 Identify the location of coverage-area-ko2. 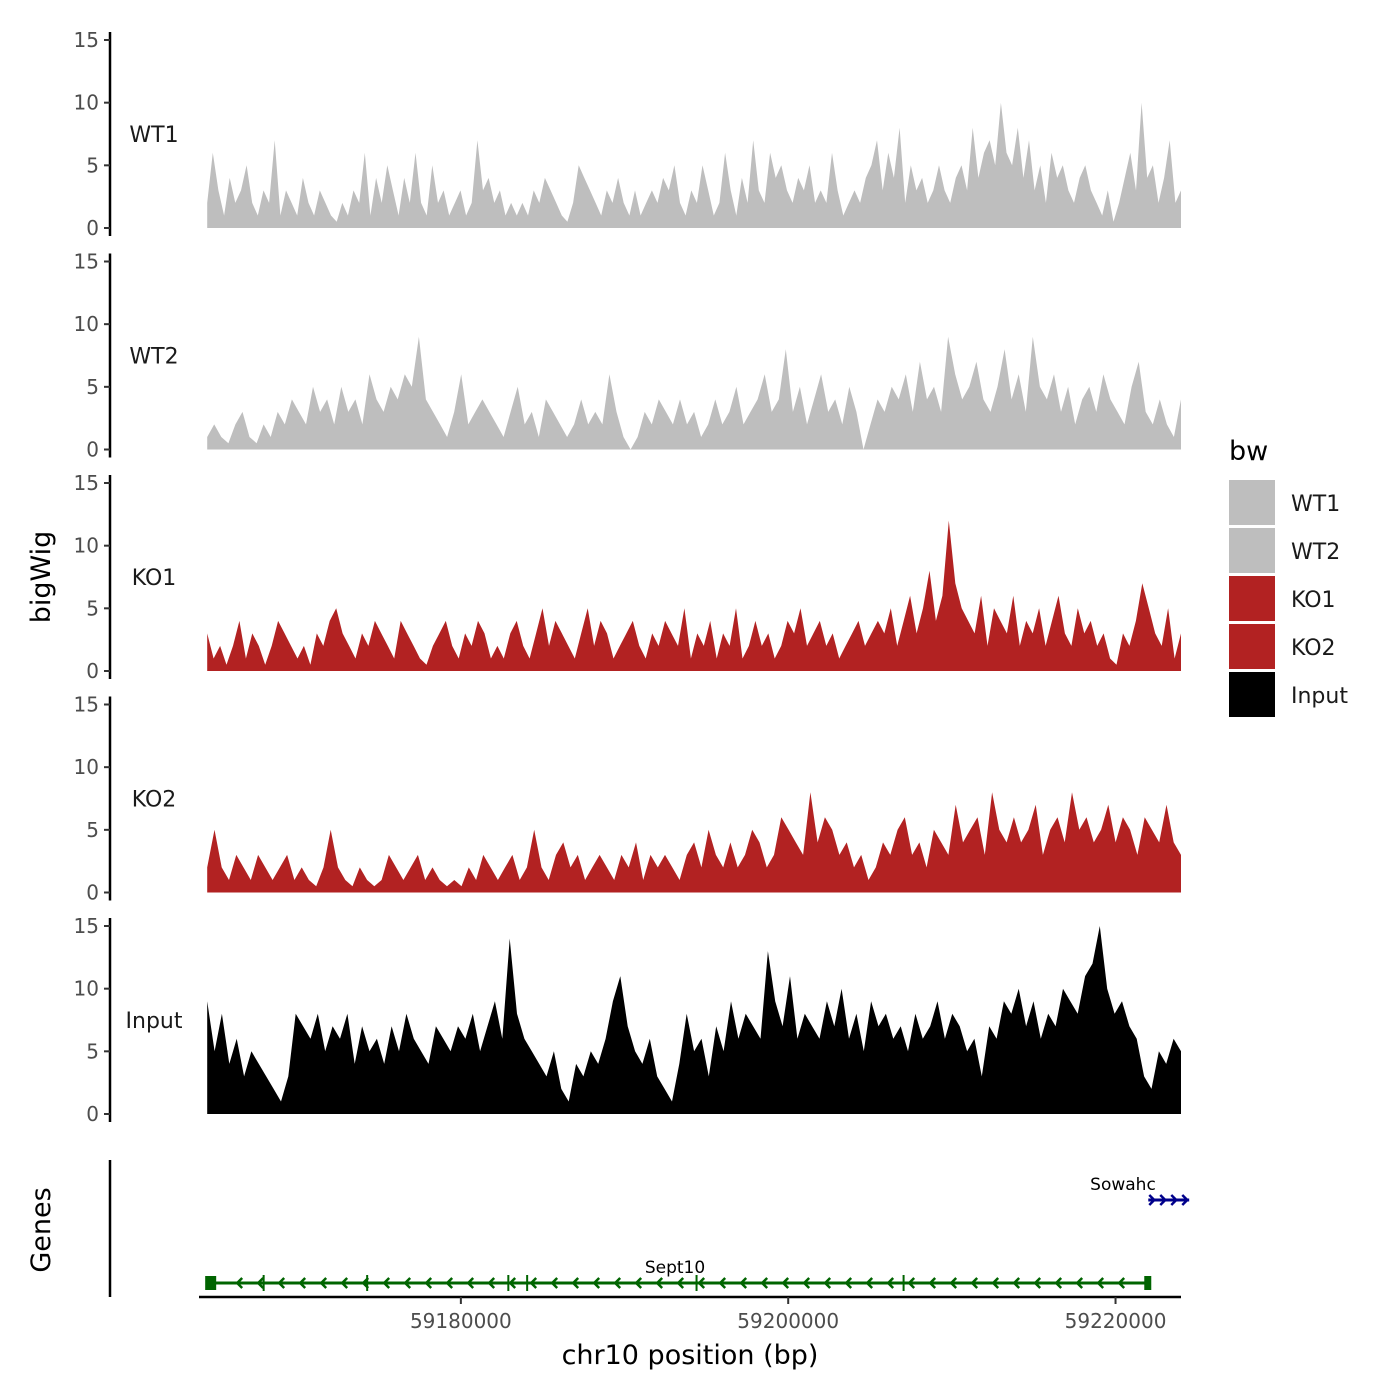
(694, 842).